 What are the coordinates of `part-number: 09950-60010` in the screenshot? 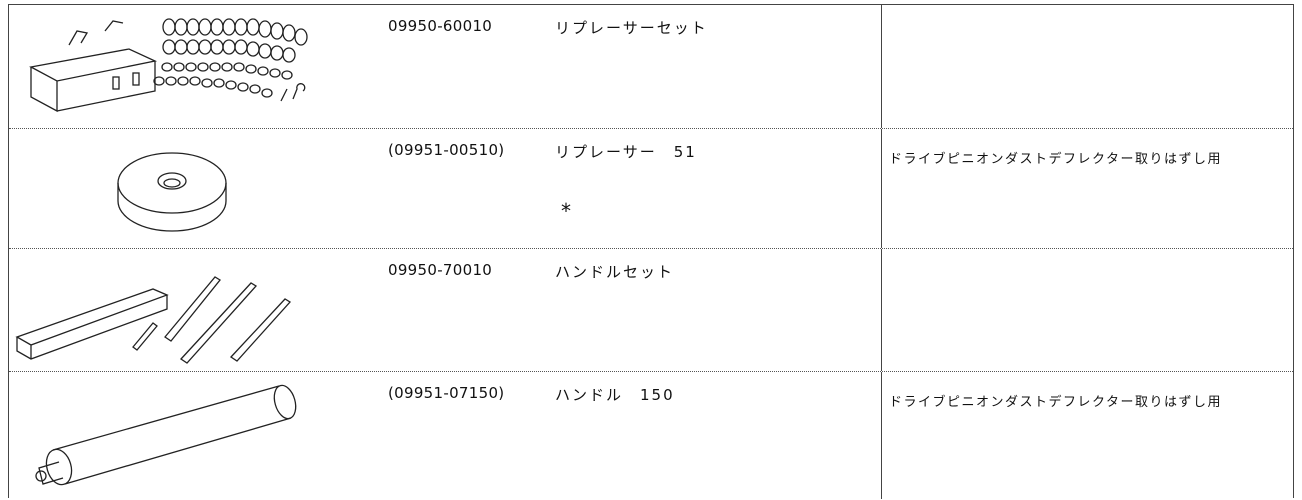 It's located at (440, 26).